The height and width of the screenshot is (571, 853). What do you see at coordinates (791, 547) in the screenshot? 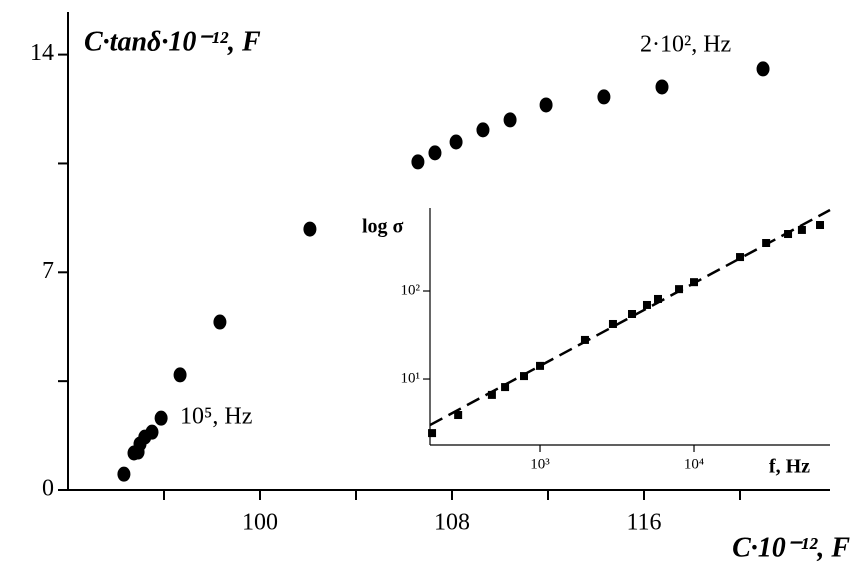
I see `x-axis-label: C·10⁻¹², F` at bounding box center [791, 547].